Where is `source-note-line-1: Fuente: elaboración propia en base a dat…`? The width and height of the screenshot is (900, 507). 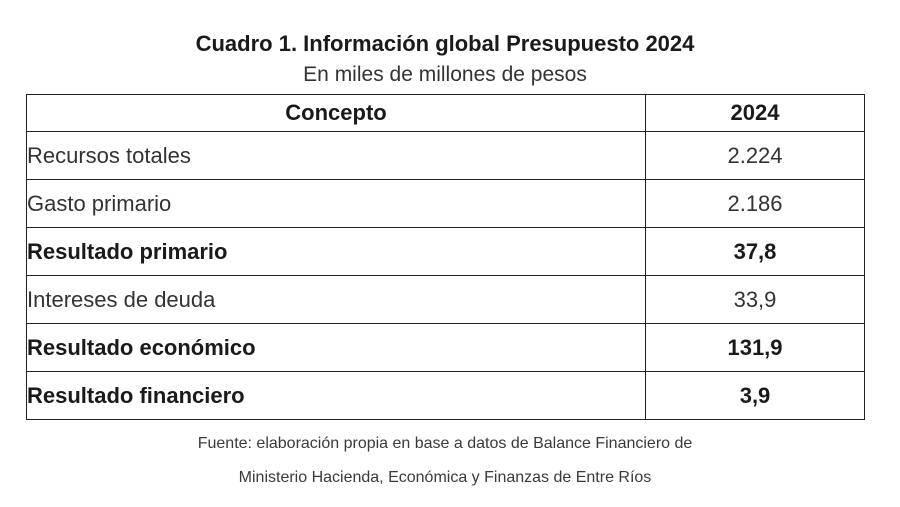
source-note-line-1: Fuente: elaboración propia en base a dat… is located at coordinates (445, 443).